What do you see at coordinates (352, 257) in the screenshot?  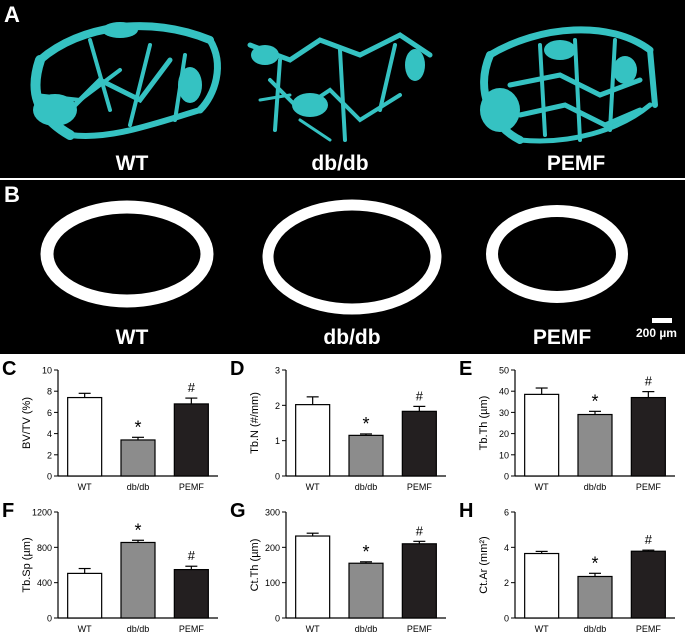 I see `cortical-ring-dbdb` at bounding box center [352, 257].